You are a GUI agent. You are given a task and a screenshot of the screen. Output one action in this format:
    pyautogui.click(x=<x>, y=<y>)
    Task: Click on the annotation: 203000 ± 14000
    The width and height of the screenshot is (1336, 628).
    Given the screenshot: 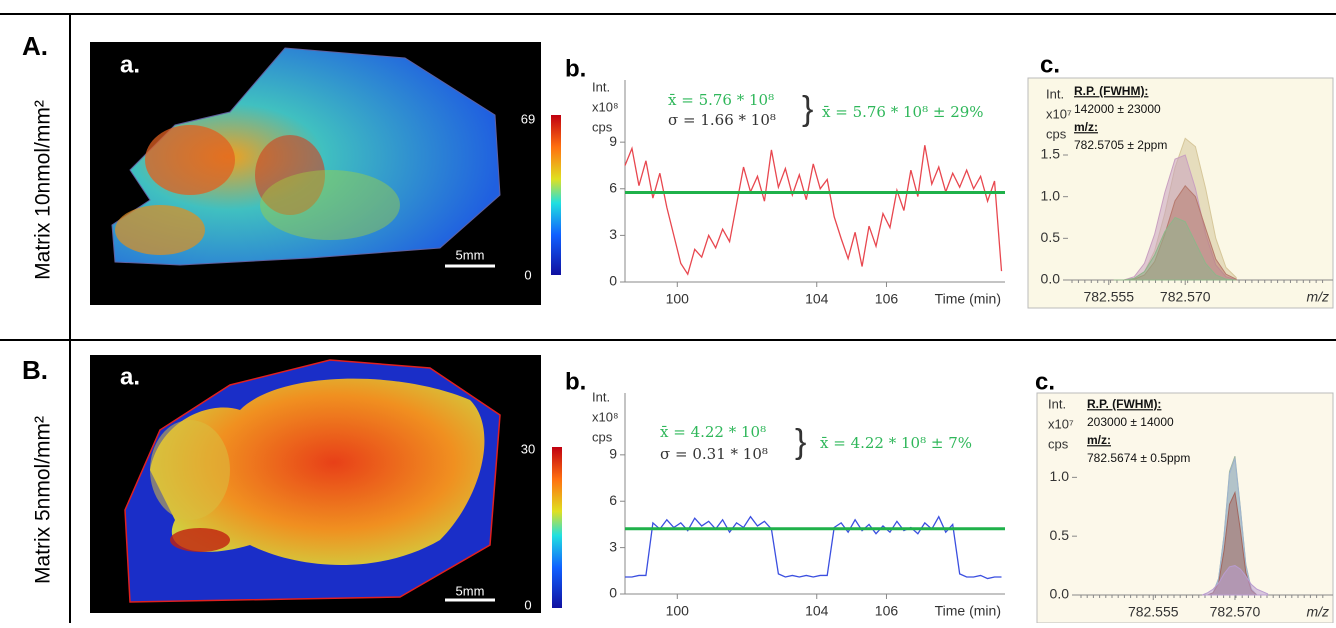 What is the action you would take?
    pyautogui.click(x=1130, y=422)
    